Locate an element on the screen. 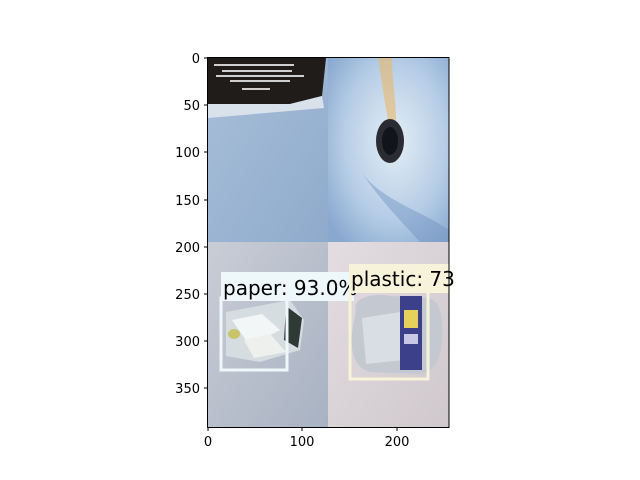  tile-top-left is located at coordinates (268, 150).